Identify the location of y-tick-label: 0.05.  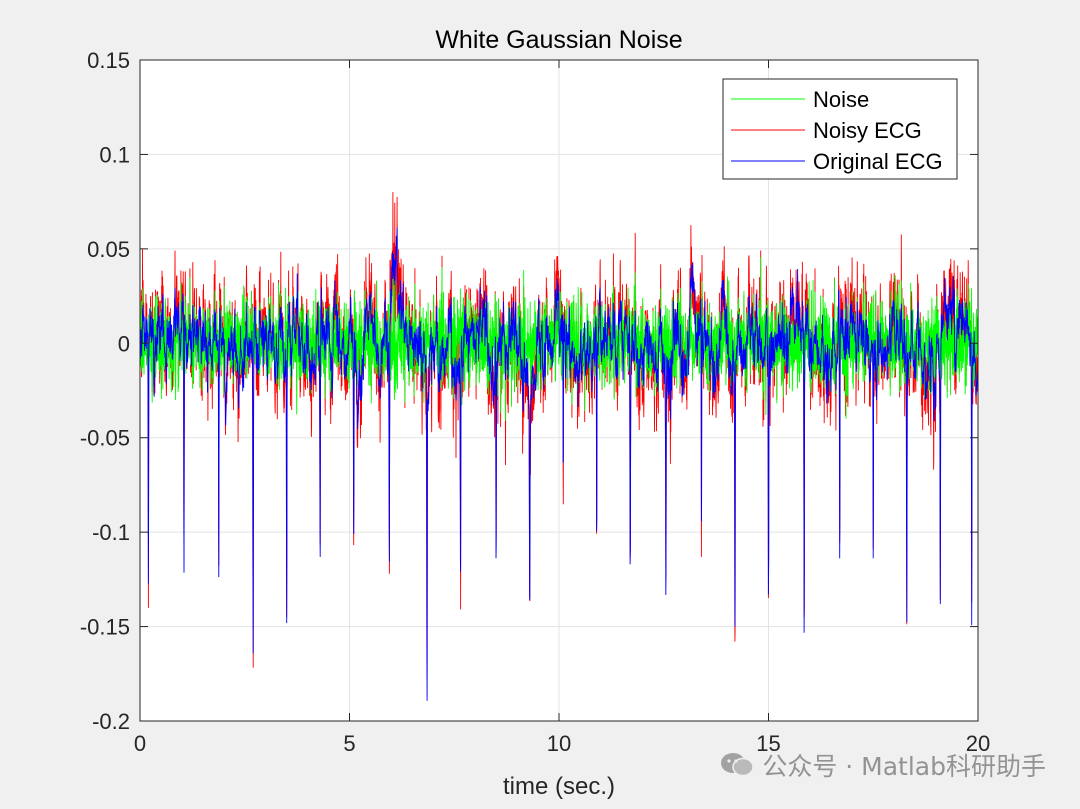
(108, 249).